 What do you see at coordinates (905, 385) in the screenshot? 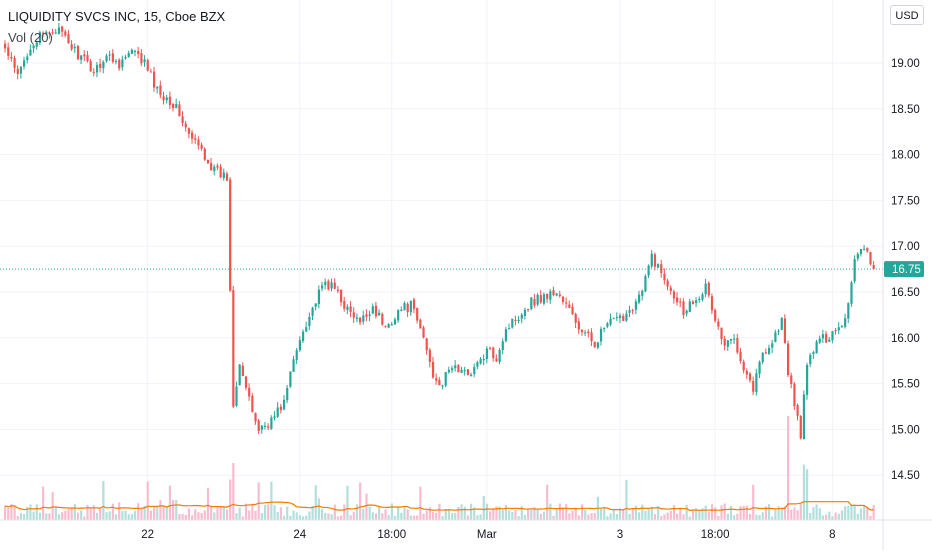
I see `price-tick-label: 15.50` at bounding box center [905, 385].